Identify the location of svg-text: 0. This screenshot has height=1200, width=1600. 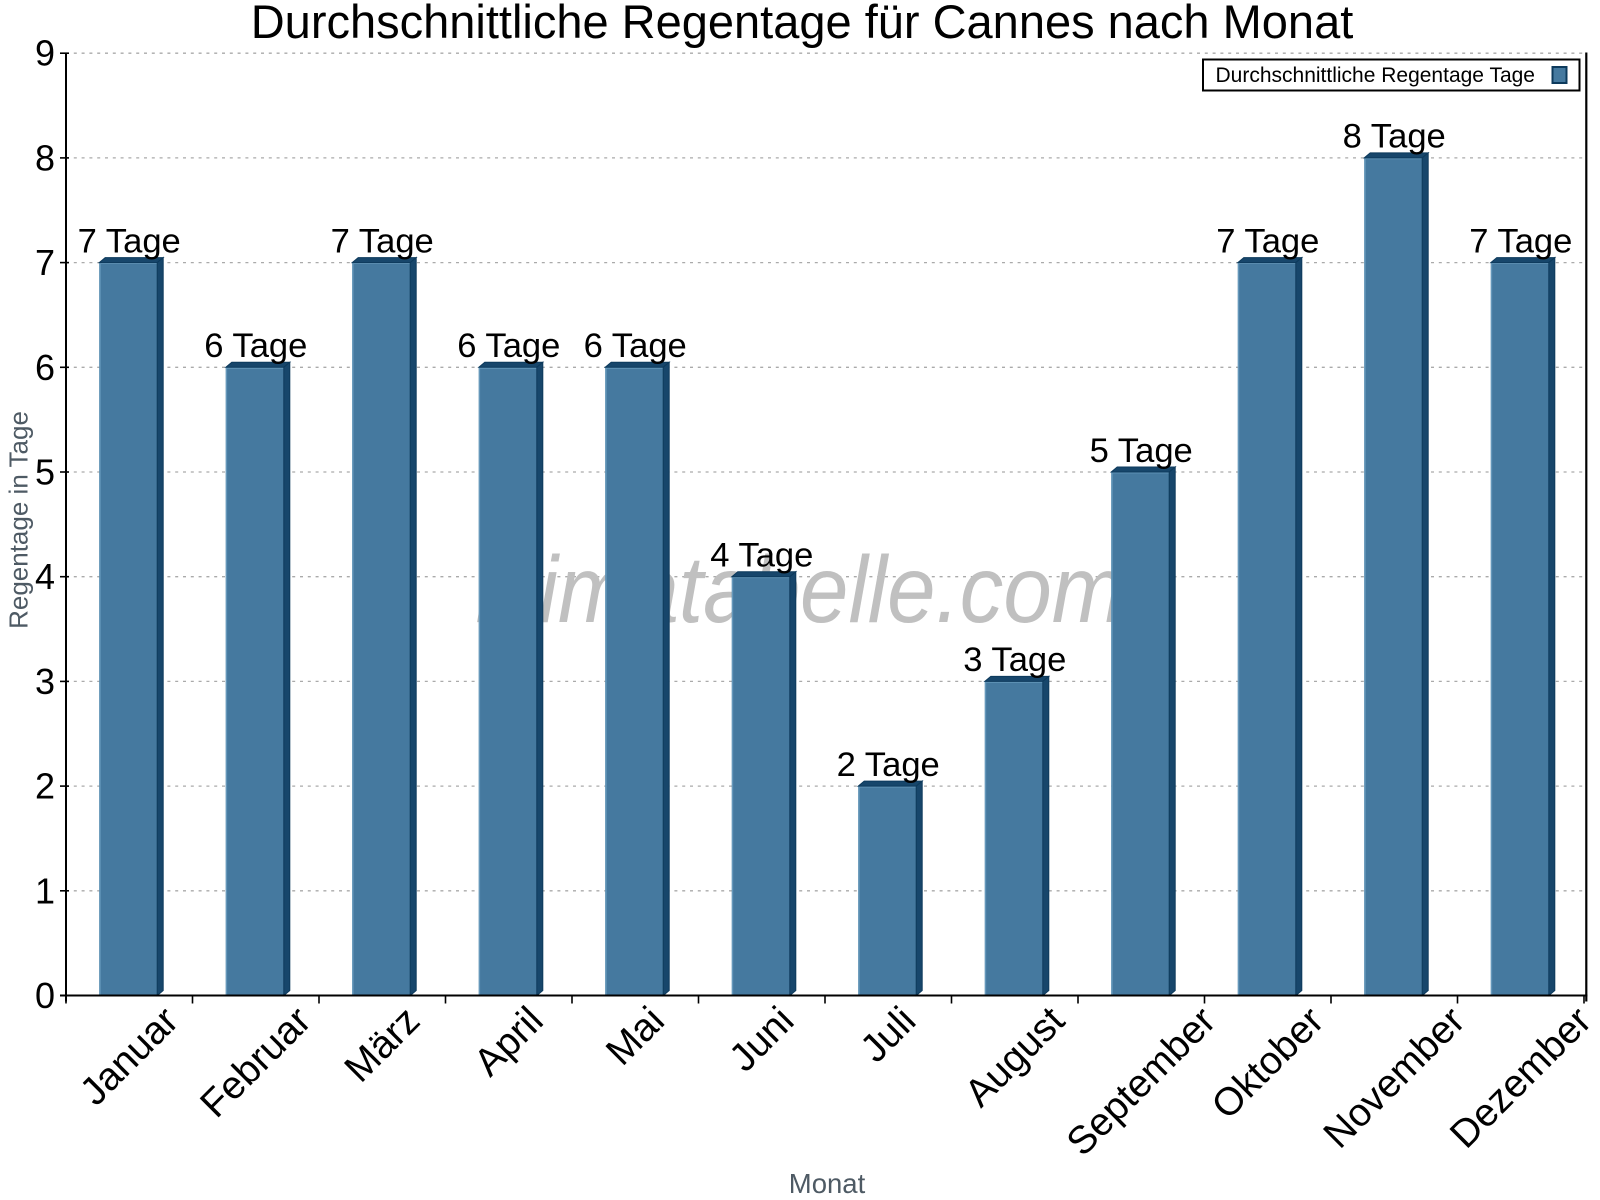
(45, 995).